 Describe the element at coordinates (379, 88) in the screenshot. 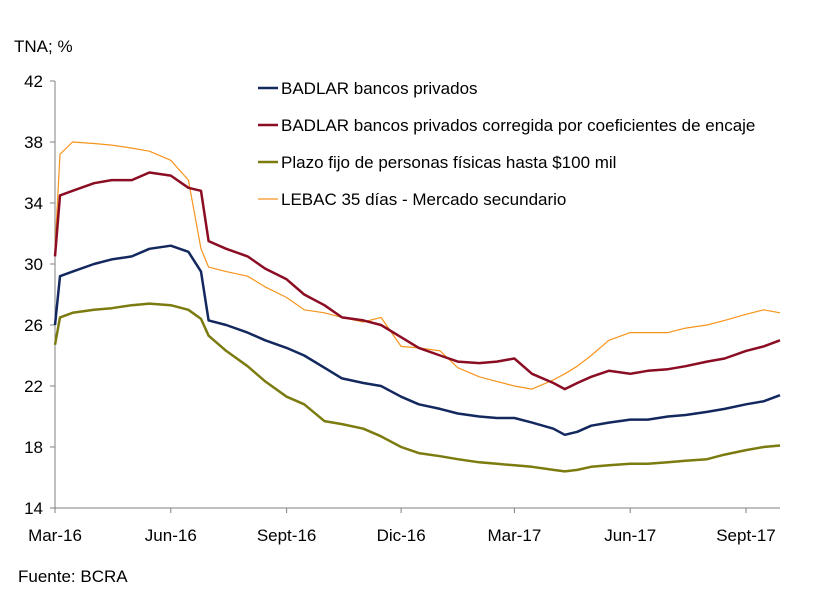

I see `legend-label-0: BADLAR bancos privados` at that location.